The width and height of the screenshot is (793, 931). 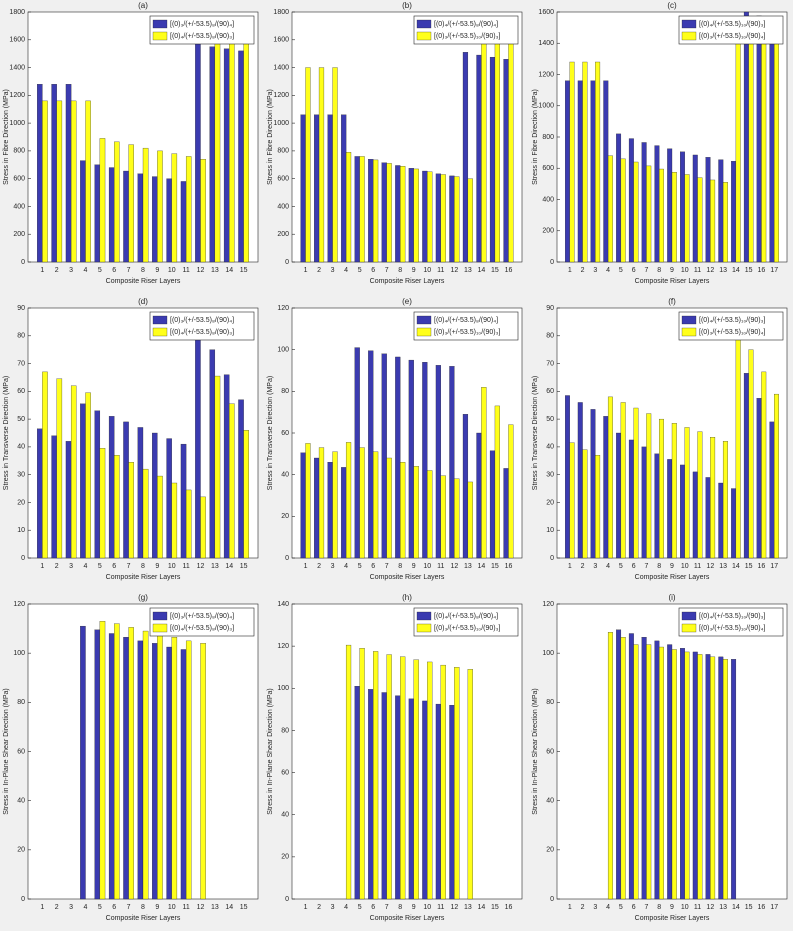 I want to click on y-tick-label: 100, so click(x=19, y=653).